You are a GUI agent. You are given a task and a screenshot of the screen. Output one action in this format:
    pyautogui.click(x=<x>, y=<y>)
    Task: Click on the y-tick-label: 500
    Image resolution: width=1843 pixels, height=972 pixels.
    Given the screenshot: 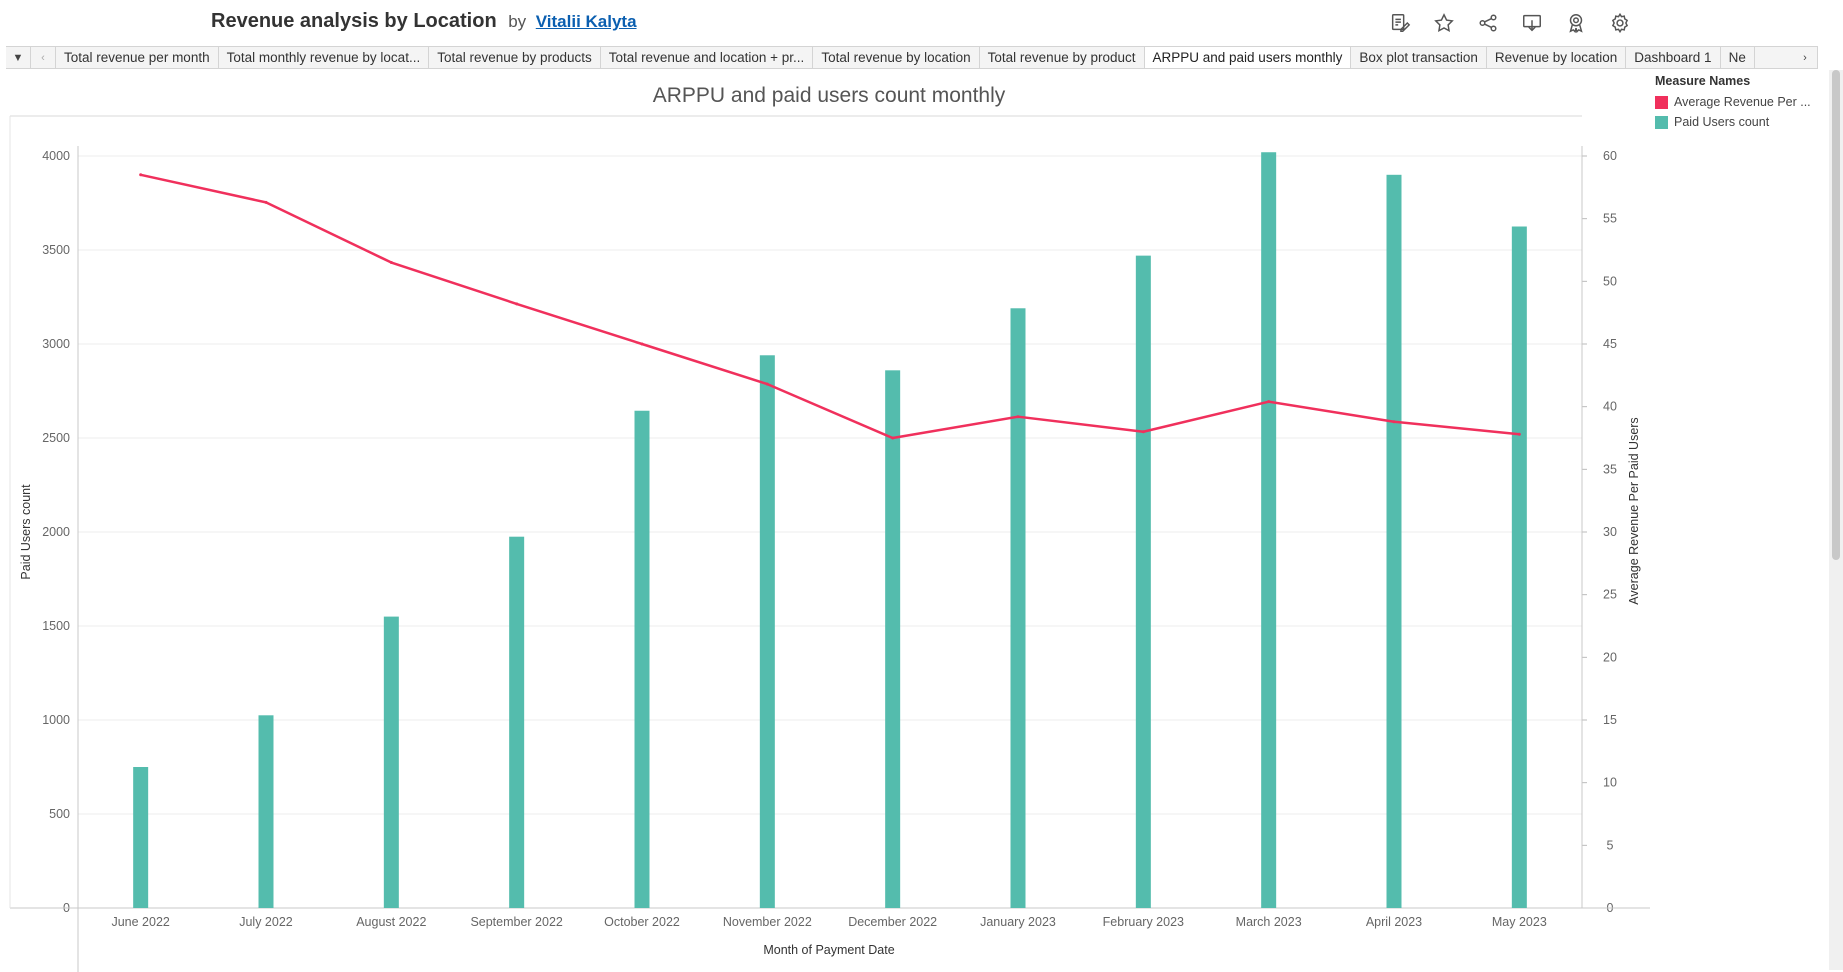 What is the action you would take?
    pyautogui.click(x=59, y=814)
    